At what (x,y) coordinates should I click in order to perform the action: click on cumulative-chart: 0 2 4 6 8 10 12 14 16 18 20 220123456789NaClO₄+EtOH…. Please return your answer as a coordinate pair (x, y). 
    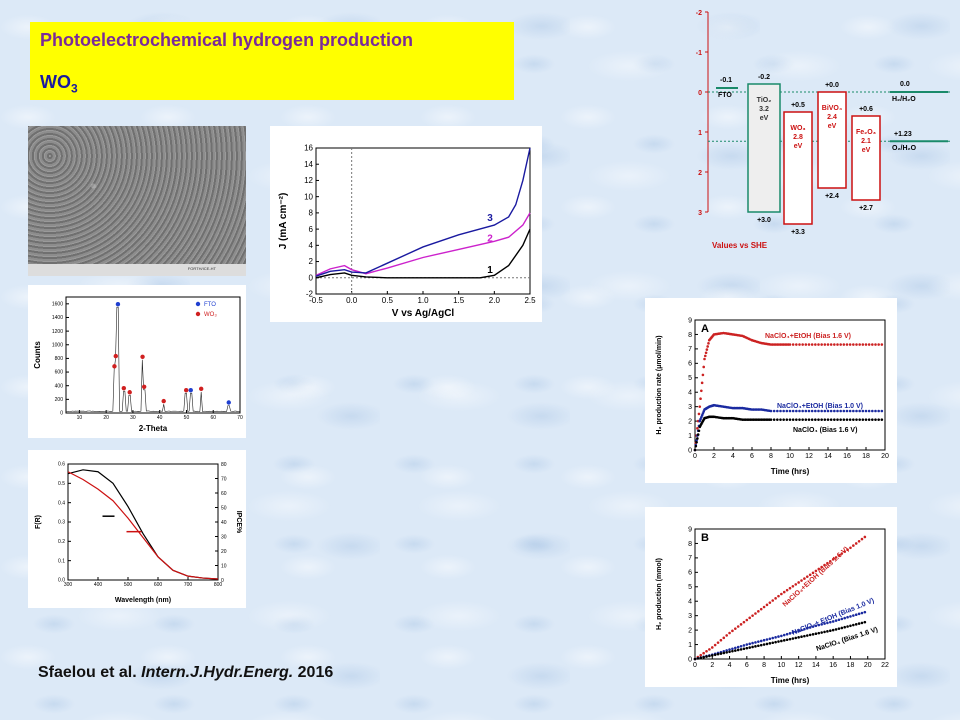
    Looking at the image, I should click on (771, 597).